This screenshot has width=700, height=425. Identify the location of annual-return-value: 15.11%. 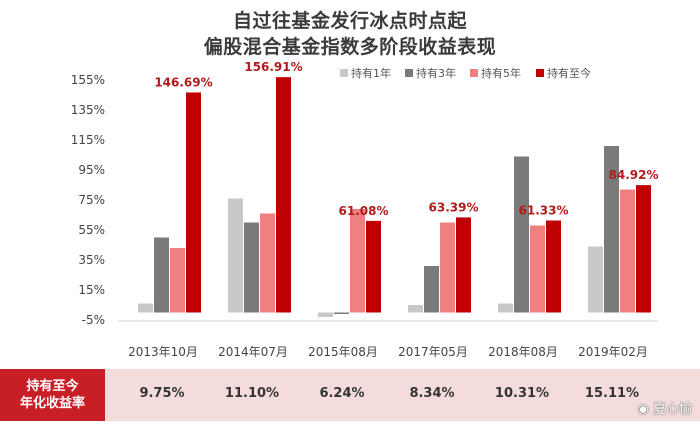
(612, 393).